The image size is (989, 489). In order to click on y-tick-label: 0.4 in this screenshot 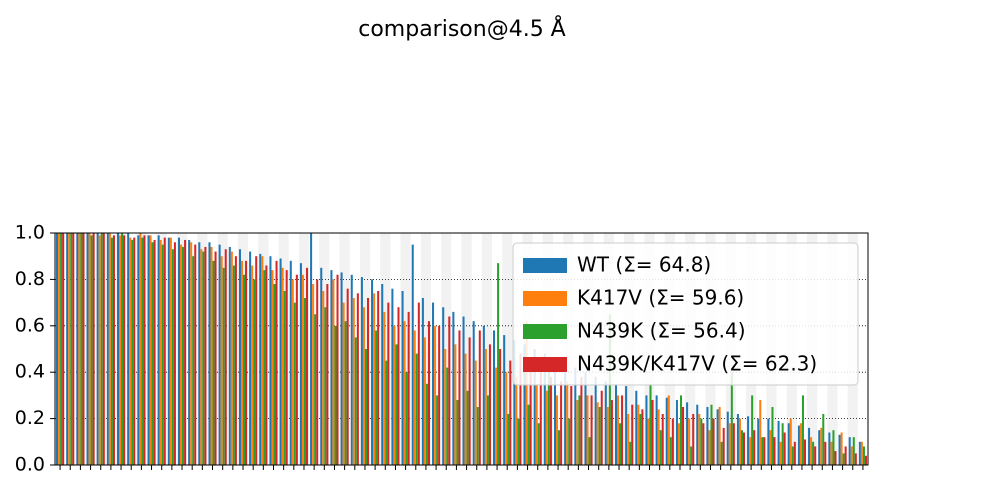, I will do `click(30, 372)`.